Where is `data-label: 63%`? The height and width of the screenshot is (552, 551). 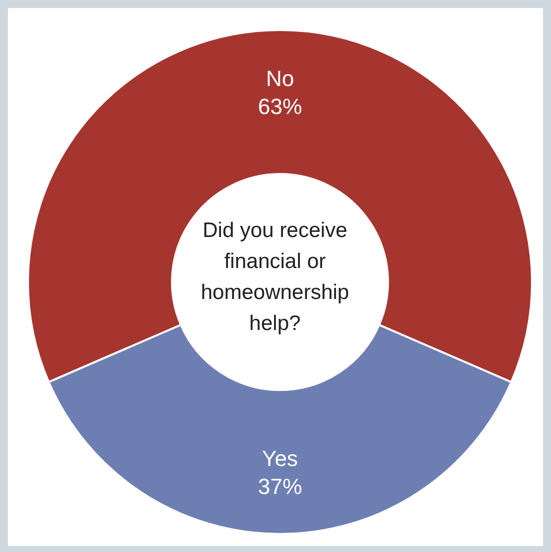 data-label: 63% is located at coordinates (280, 106).